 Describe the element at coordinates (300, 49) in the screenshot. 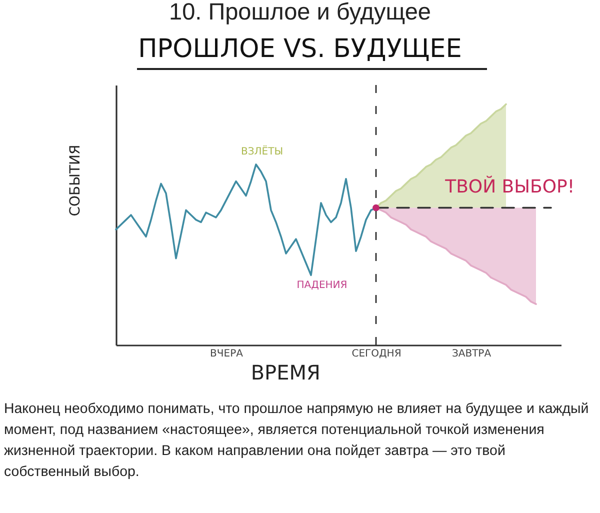

I see `chart-subtitle: ПРОШЛОЕ VS. БУДУЩЕЕ` at that location.